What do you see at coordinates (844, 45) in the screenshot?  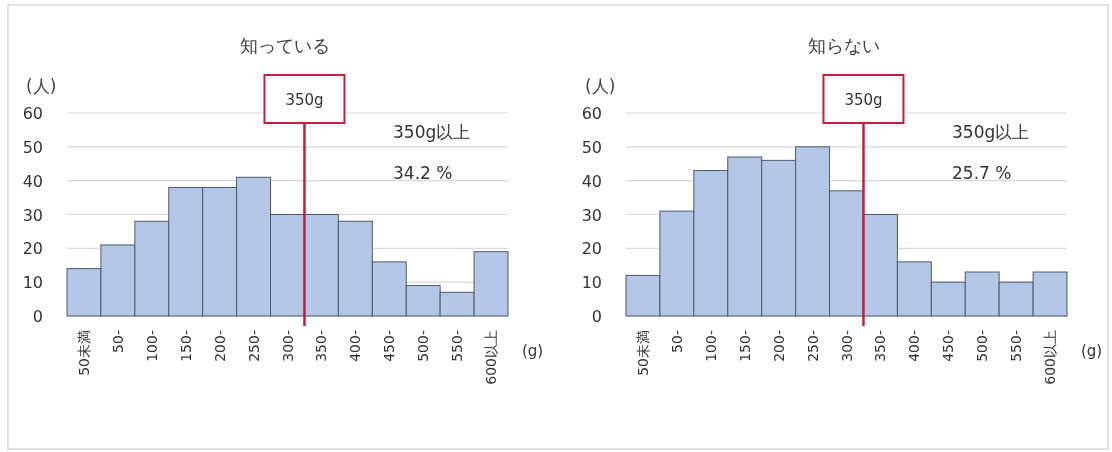 I see `chart-title: 知らない` at bounding box center [844, 45].